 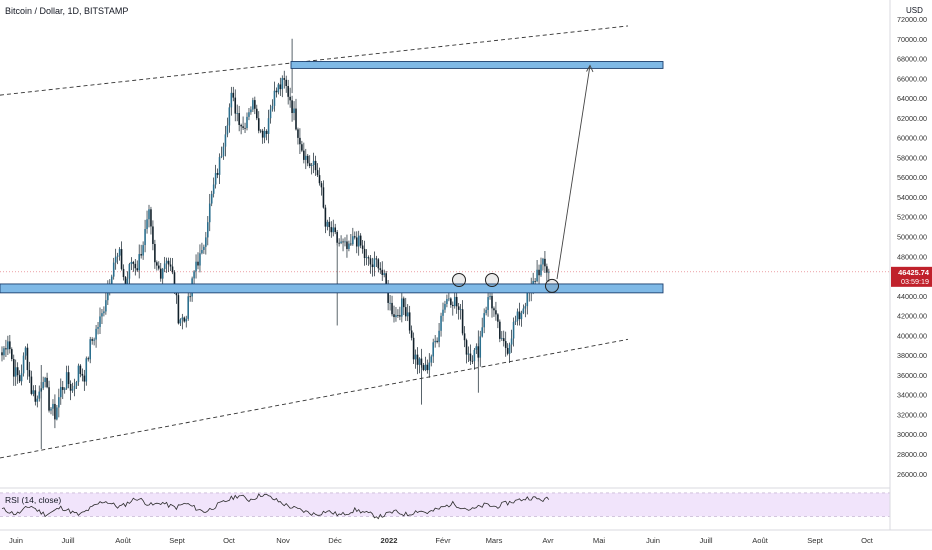 I want to click on arrow-head, so click(x=590, y=68).